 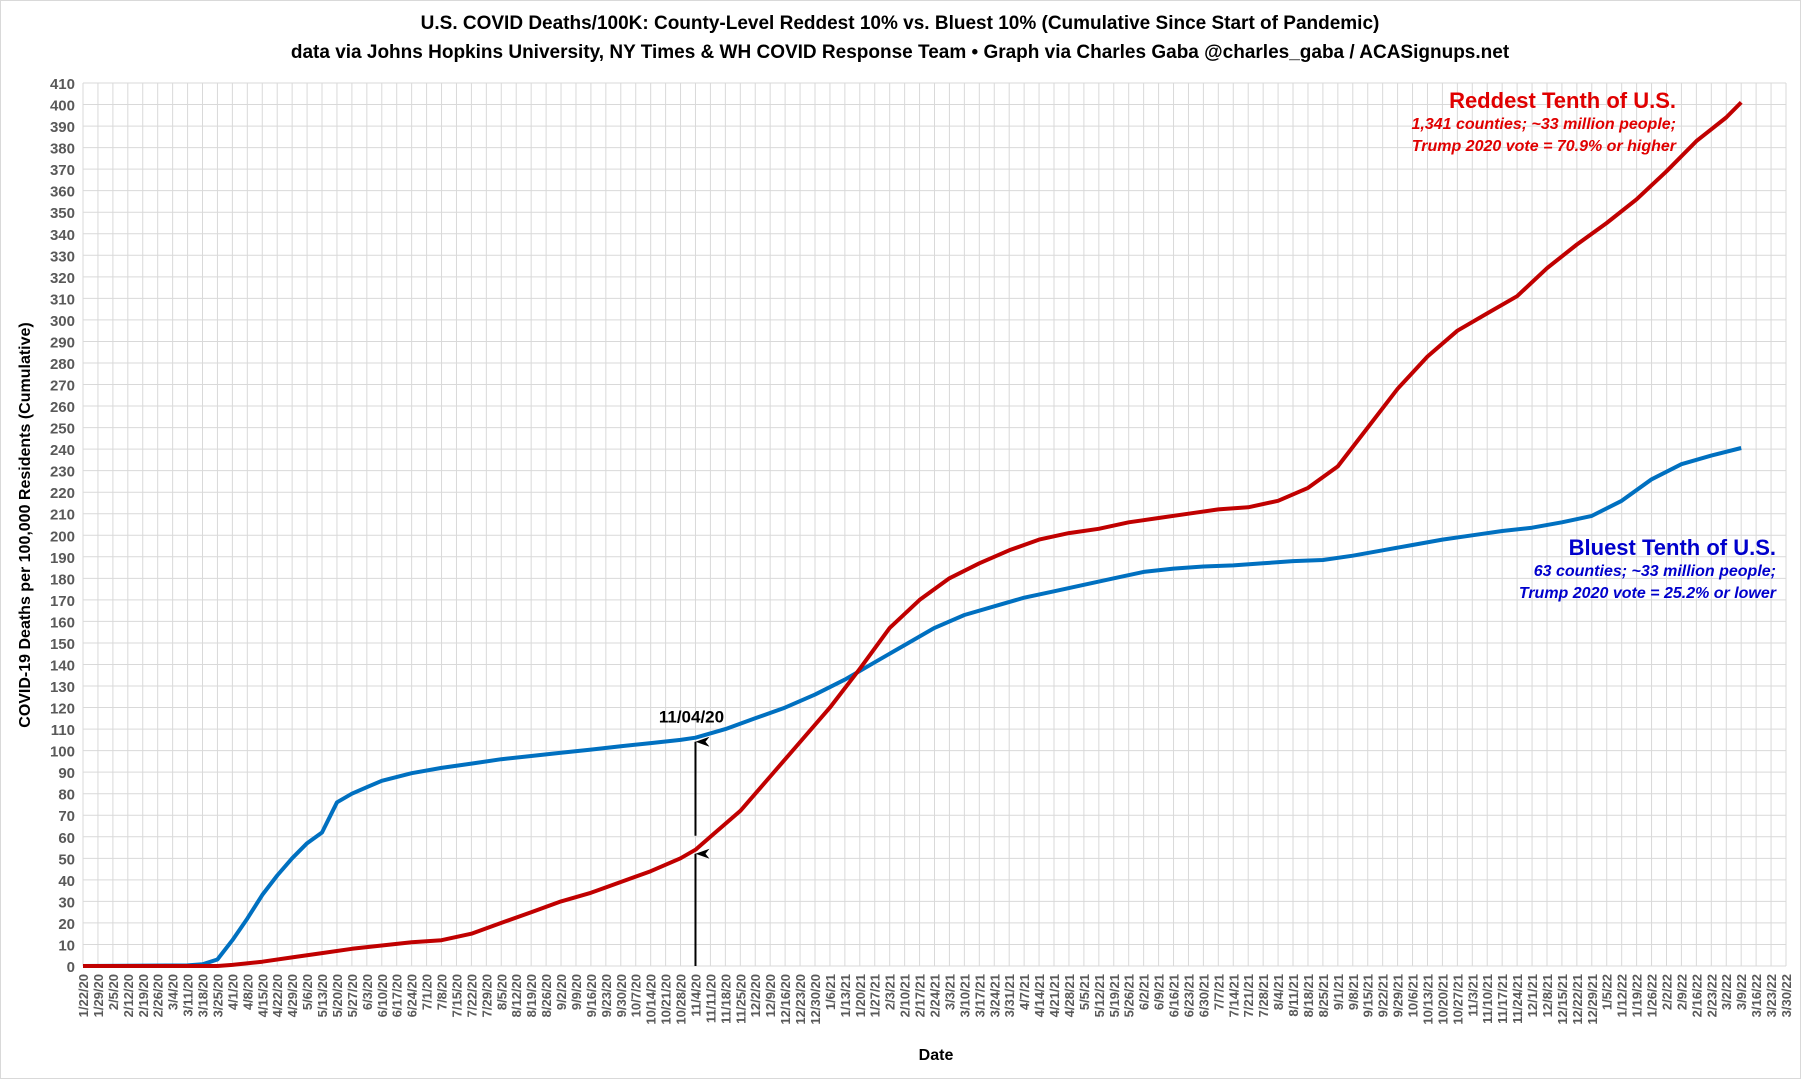 I want to click on x-tick-label: 10/6/21, so click(x=1413, y=995).